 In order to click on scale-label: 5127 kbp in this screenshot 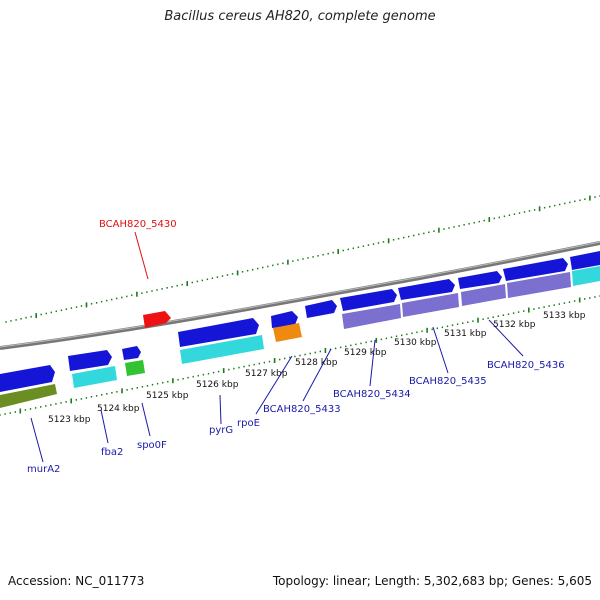, I will do `click(266, 374)`.